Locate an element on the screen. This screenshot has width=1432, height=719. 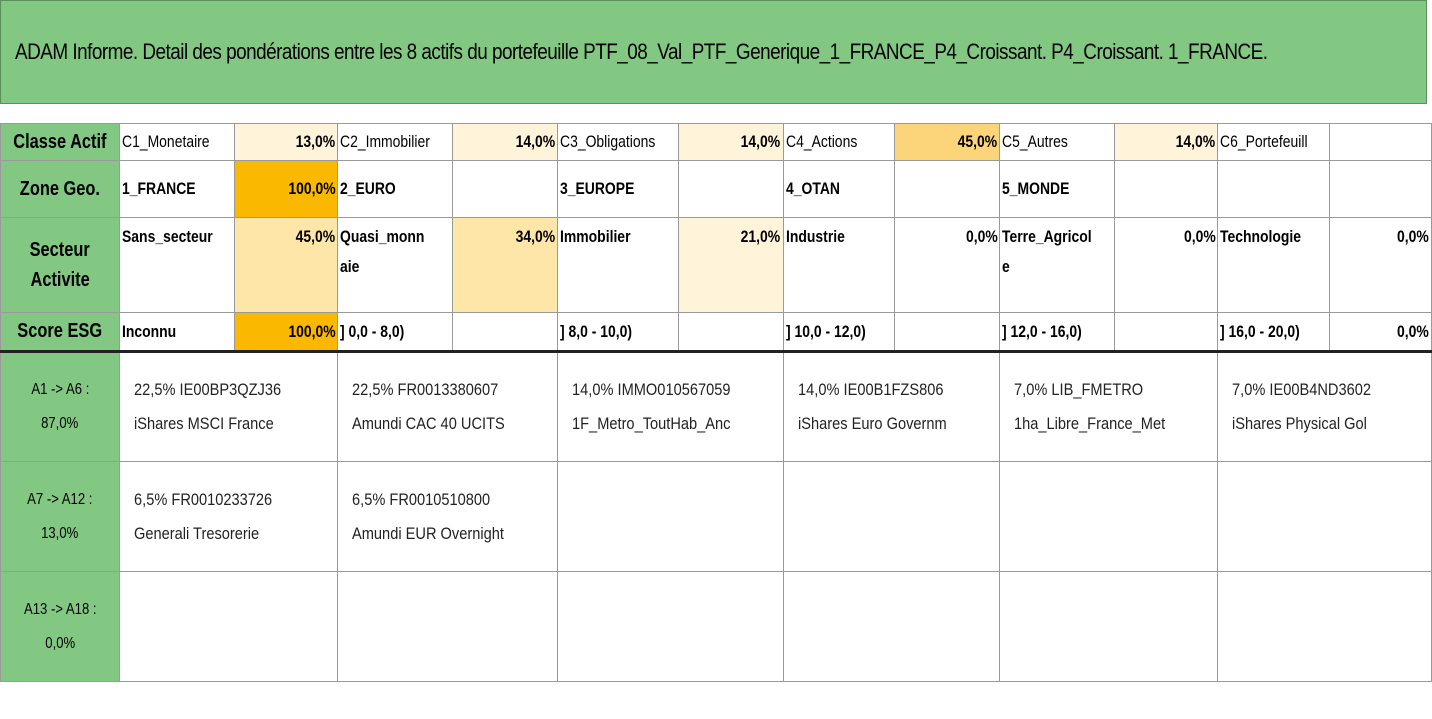
zone-name: 4_OTAN is located at coordinates (838, 189).